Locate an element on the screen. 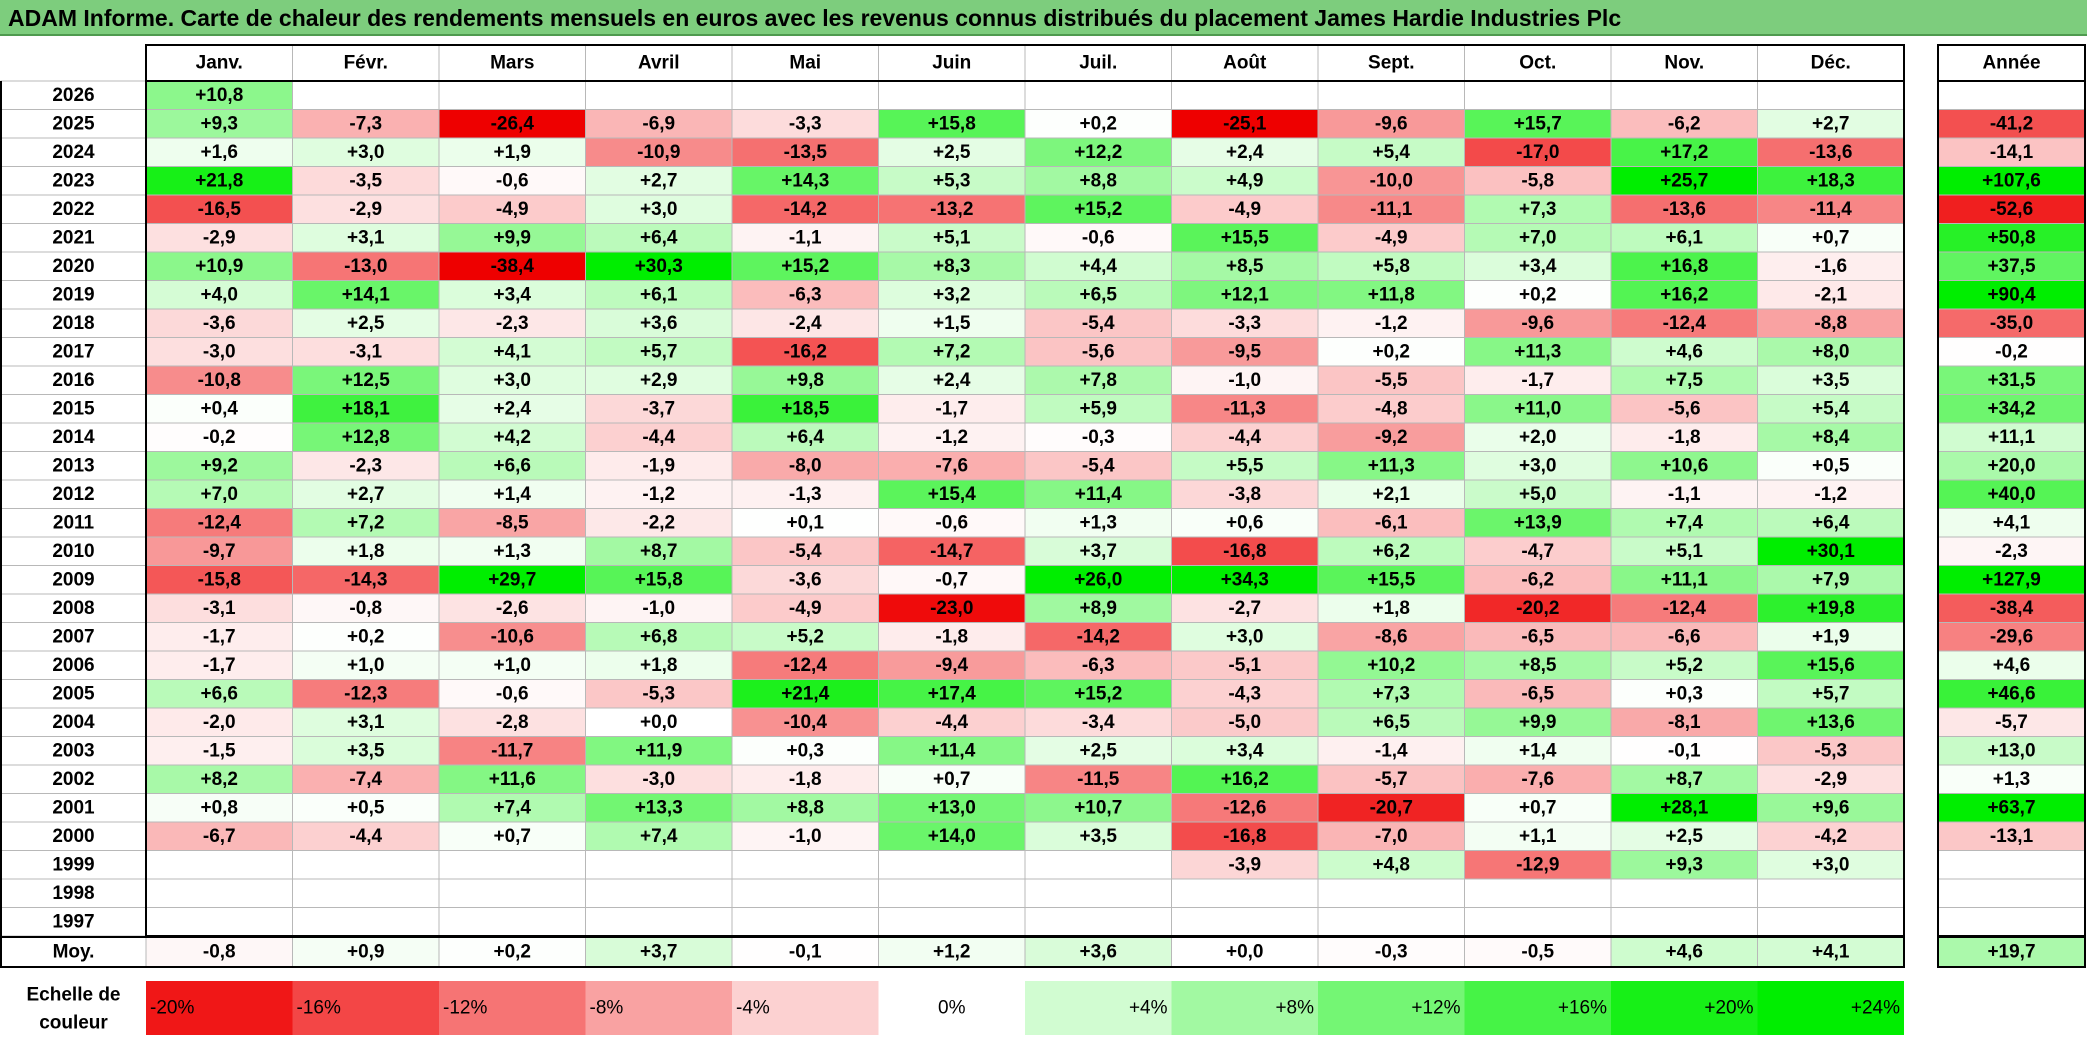 This screenshot has width=2087, height=1037. heat-cell-value: -11,7 is located at coordinates (512, 750).